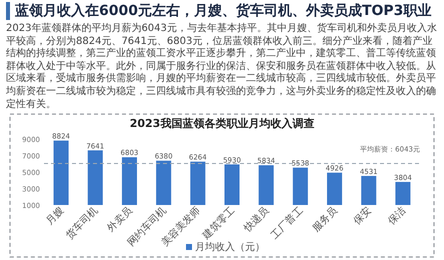  What do you see at coordinates (396, 216) in the screenshot?
I see `x-tick-label: 保洁` at bounding box center [396, 216].